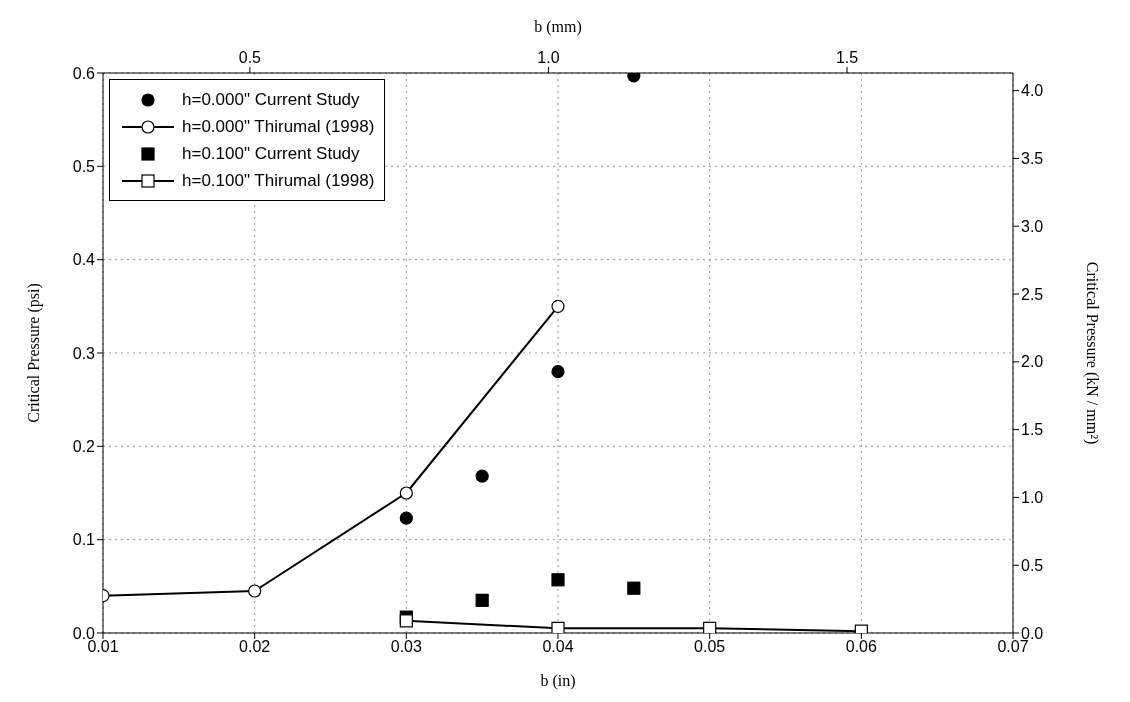 The height and width of the screenshot is (702, 1130). I want to click on y2-tick-label: 0.5, so click(1032, 565).